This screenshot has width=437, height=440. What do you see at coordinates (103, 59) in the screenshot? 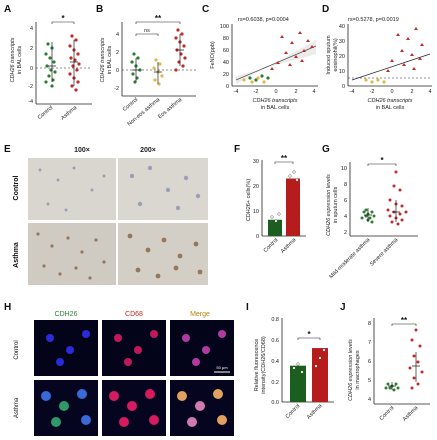
I see `panel-b-ylabel: CDH26 transcripts` at bounding box center [103, 59].